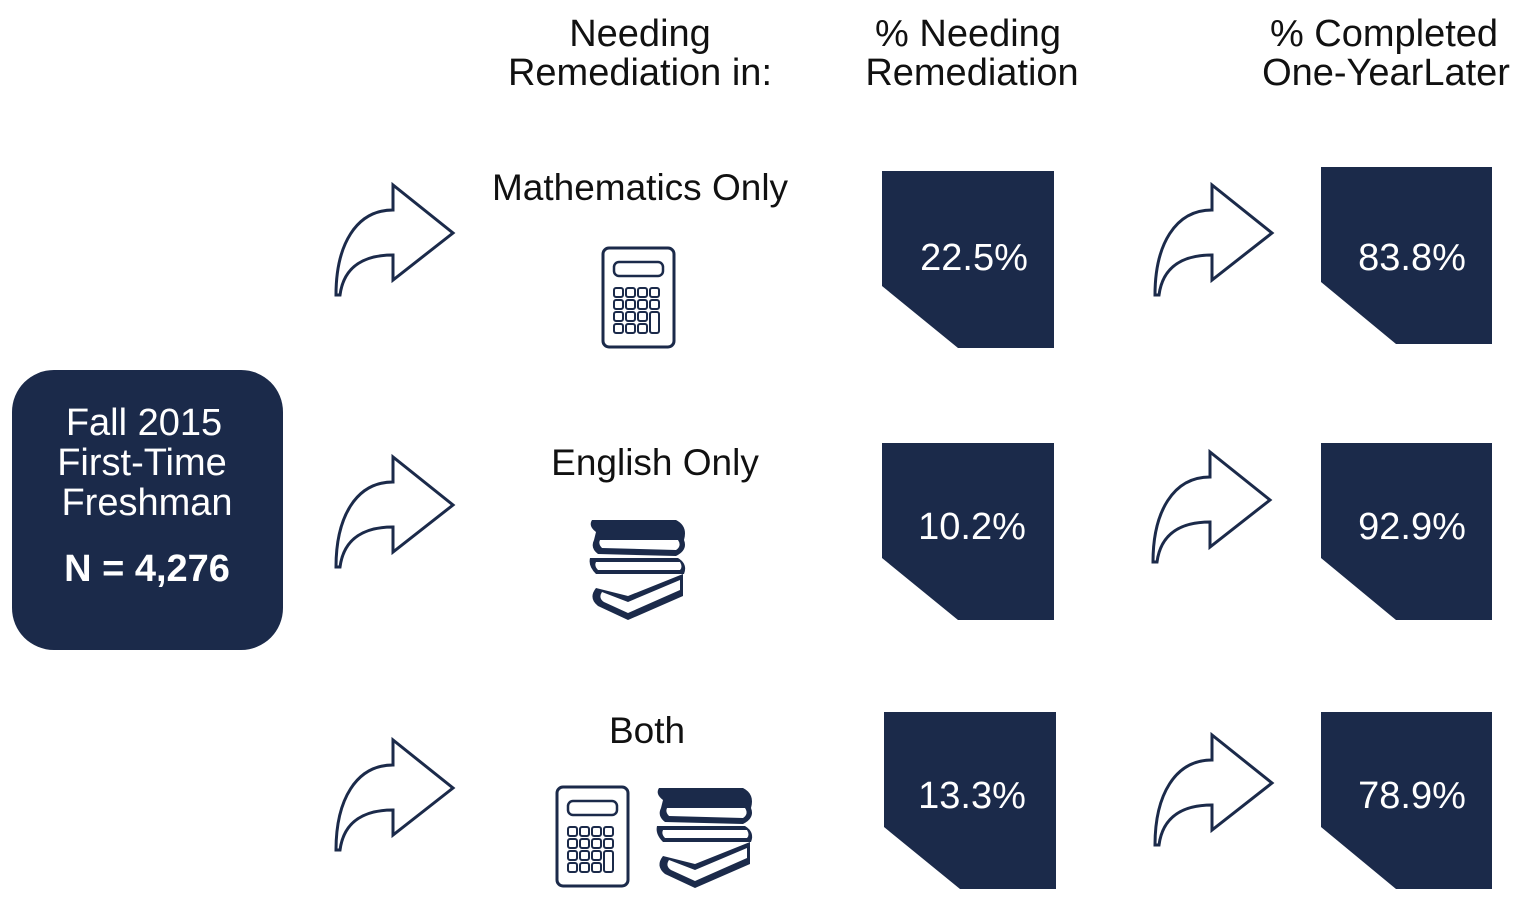 The height and width of the screenshot is (897, 1517). I want to click on cohort-box: Fall 2015 First-Time Freshman N = 4,276, so click(147, 510).